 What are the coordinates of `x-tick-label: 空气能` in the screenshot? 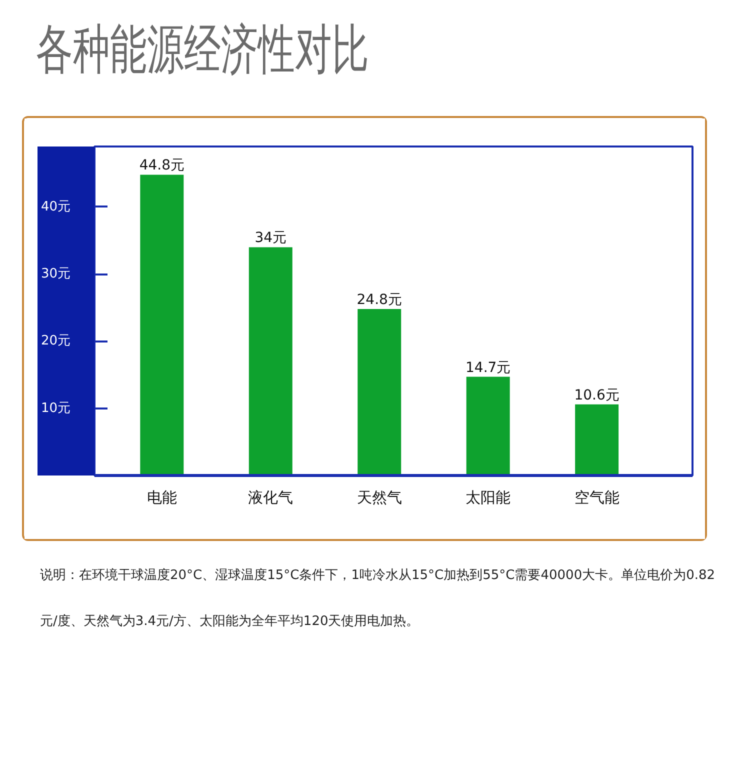 It's located at (597, 497).